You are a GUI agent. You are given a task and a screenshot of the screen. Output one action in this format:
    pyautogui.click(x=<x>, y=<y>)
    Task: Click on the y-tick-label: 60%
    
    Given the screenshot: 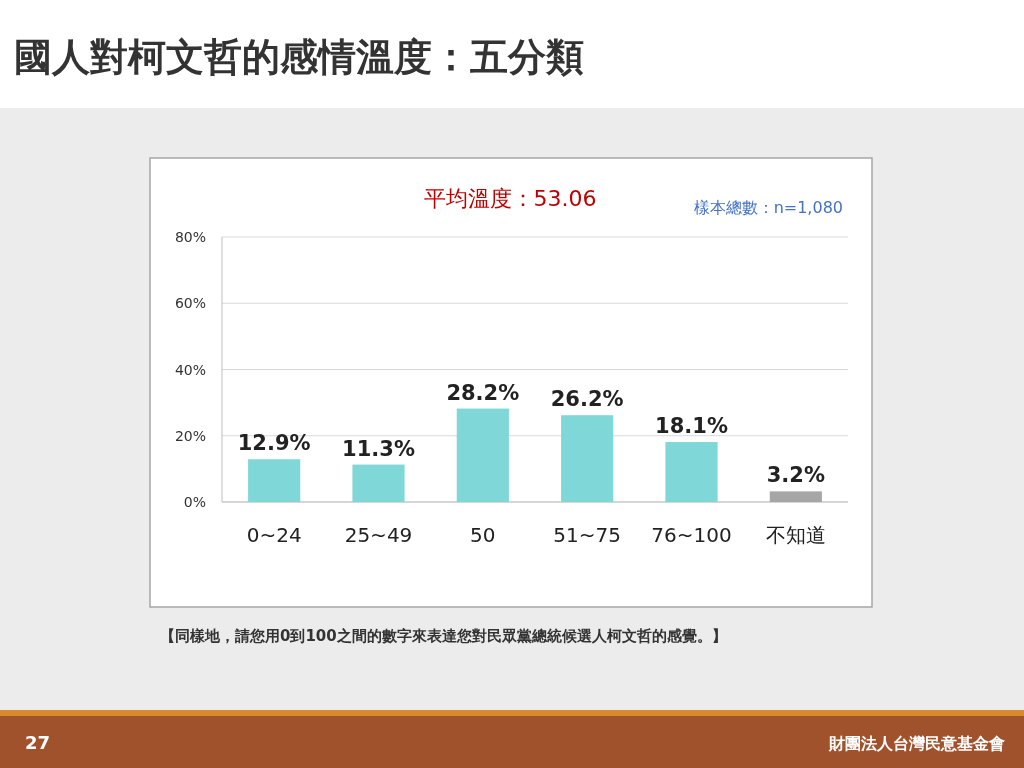 What is the action you would take?
    pyautogui.click(x=190, y=303)
    